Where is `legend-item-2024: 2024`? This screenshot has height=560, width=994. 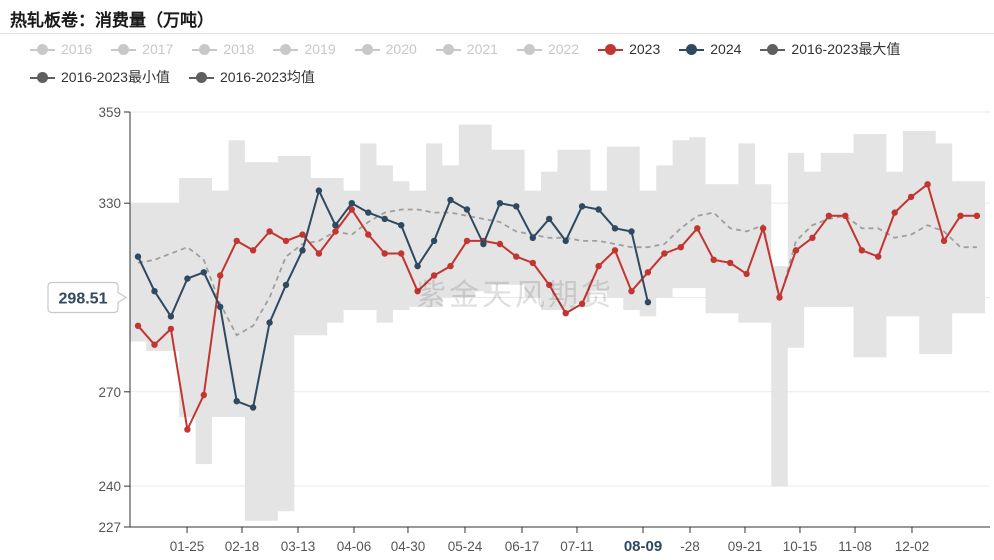 legend-item-2024: 2024 is located at coordinates (710, 49).